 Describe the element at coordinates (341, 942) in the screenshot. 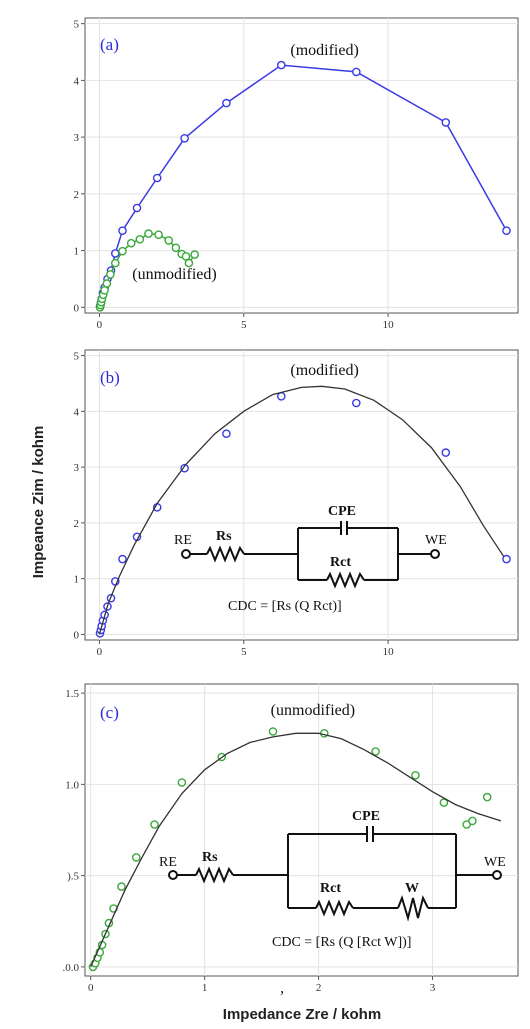

I see `circuit-formula-c: CDC = [Rs (Q [Rct W])]` at that location.